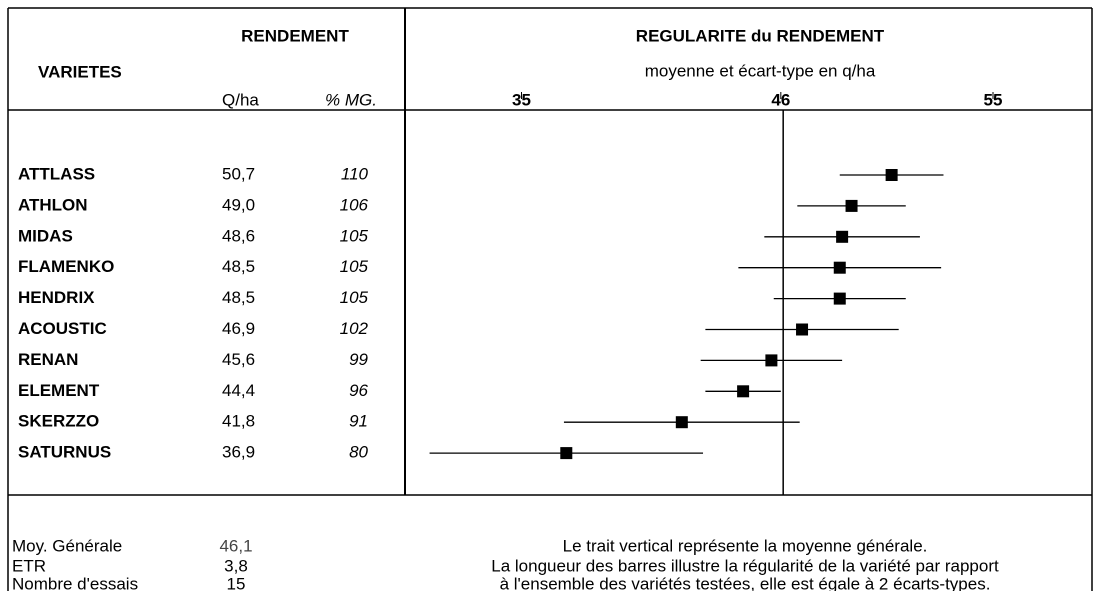  What do you see at coordinates (358, 421) in the screenshot?
I see `percent-mg: 91` at bounding box center [358, 421].